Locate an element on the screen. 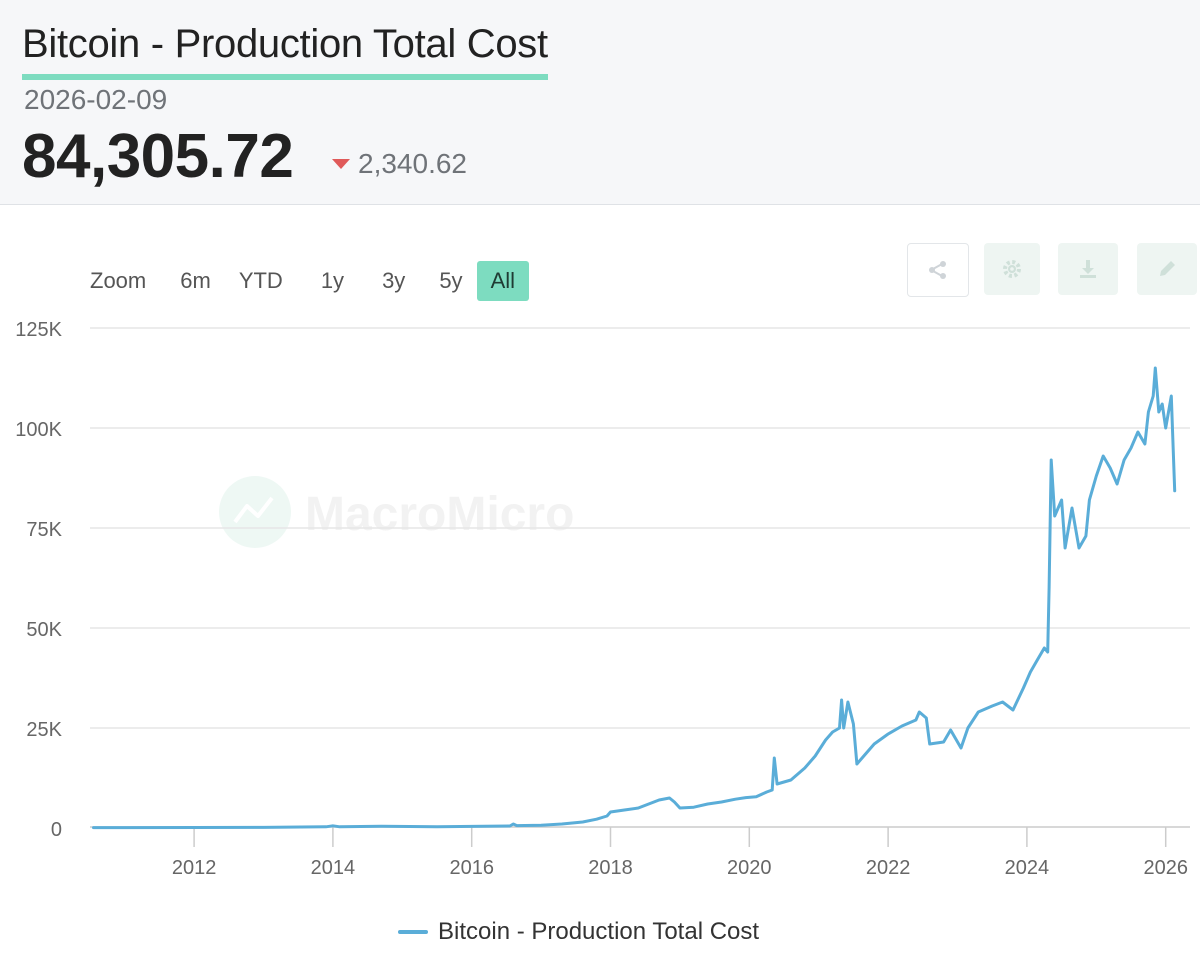  watermark-text: MacroMicro is located at coordinates (439, 514).